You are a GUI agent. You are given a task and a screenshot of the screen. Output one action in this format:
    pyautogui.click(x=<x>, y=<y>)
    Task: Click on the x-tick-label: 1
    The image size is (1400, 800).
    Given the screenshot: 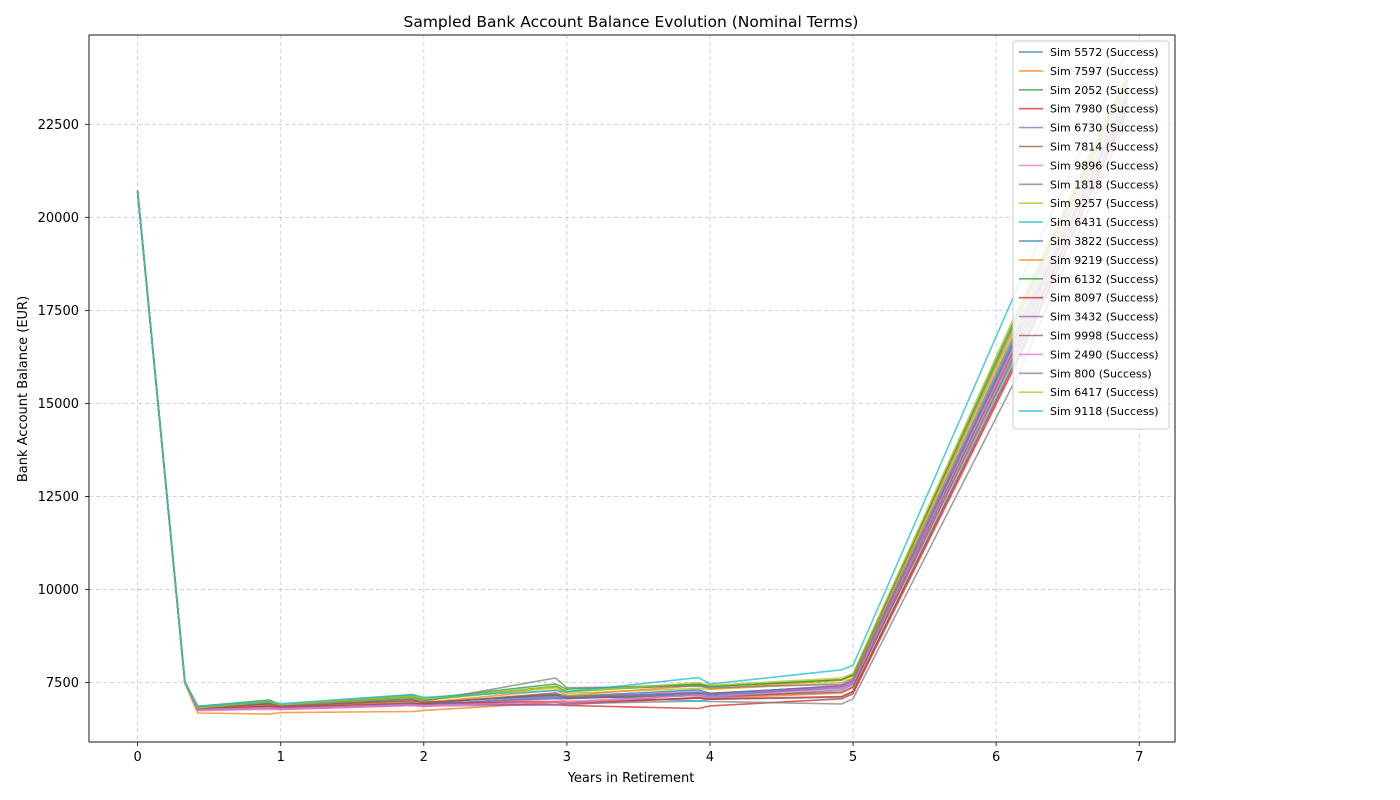 What is the action you would take?
    pyautogui.click(x=281, y=757)
    